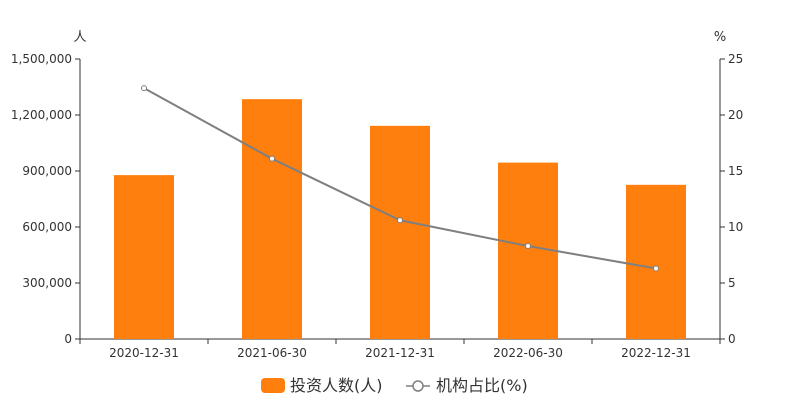 The width and height of the screenshot is (800, 400). I want to click on legend-bar-label: 投资人数(人), so click(336, 385).